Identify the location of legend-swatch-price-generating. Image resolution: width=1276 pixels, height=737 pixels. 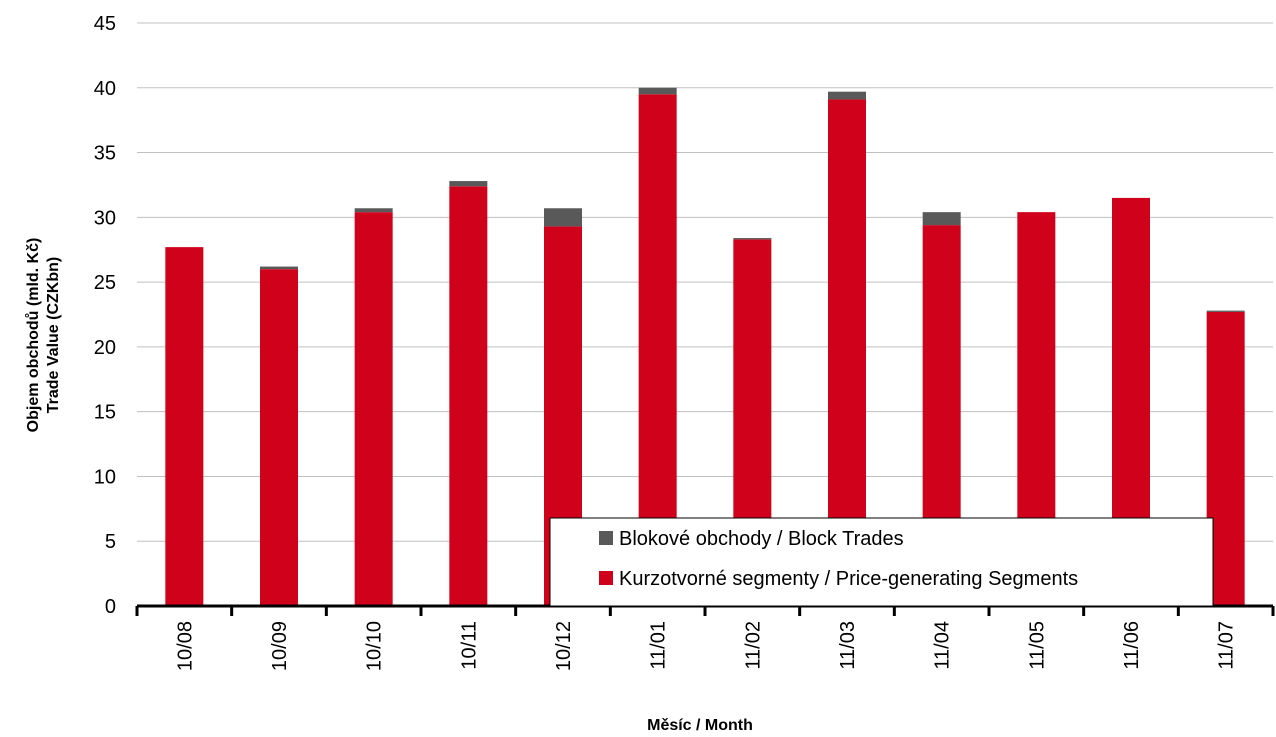
(606, 578).